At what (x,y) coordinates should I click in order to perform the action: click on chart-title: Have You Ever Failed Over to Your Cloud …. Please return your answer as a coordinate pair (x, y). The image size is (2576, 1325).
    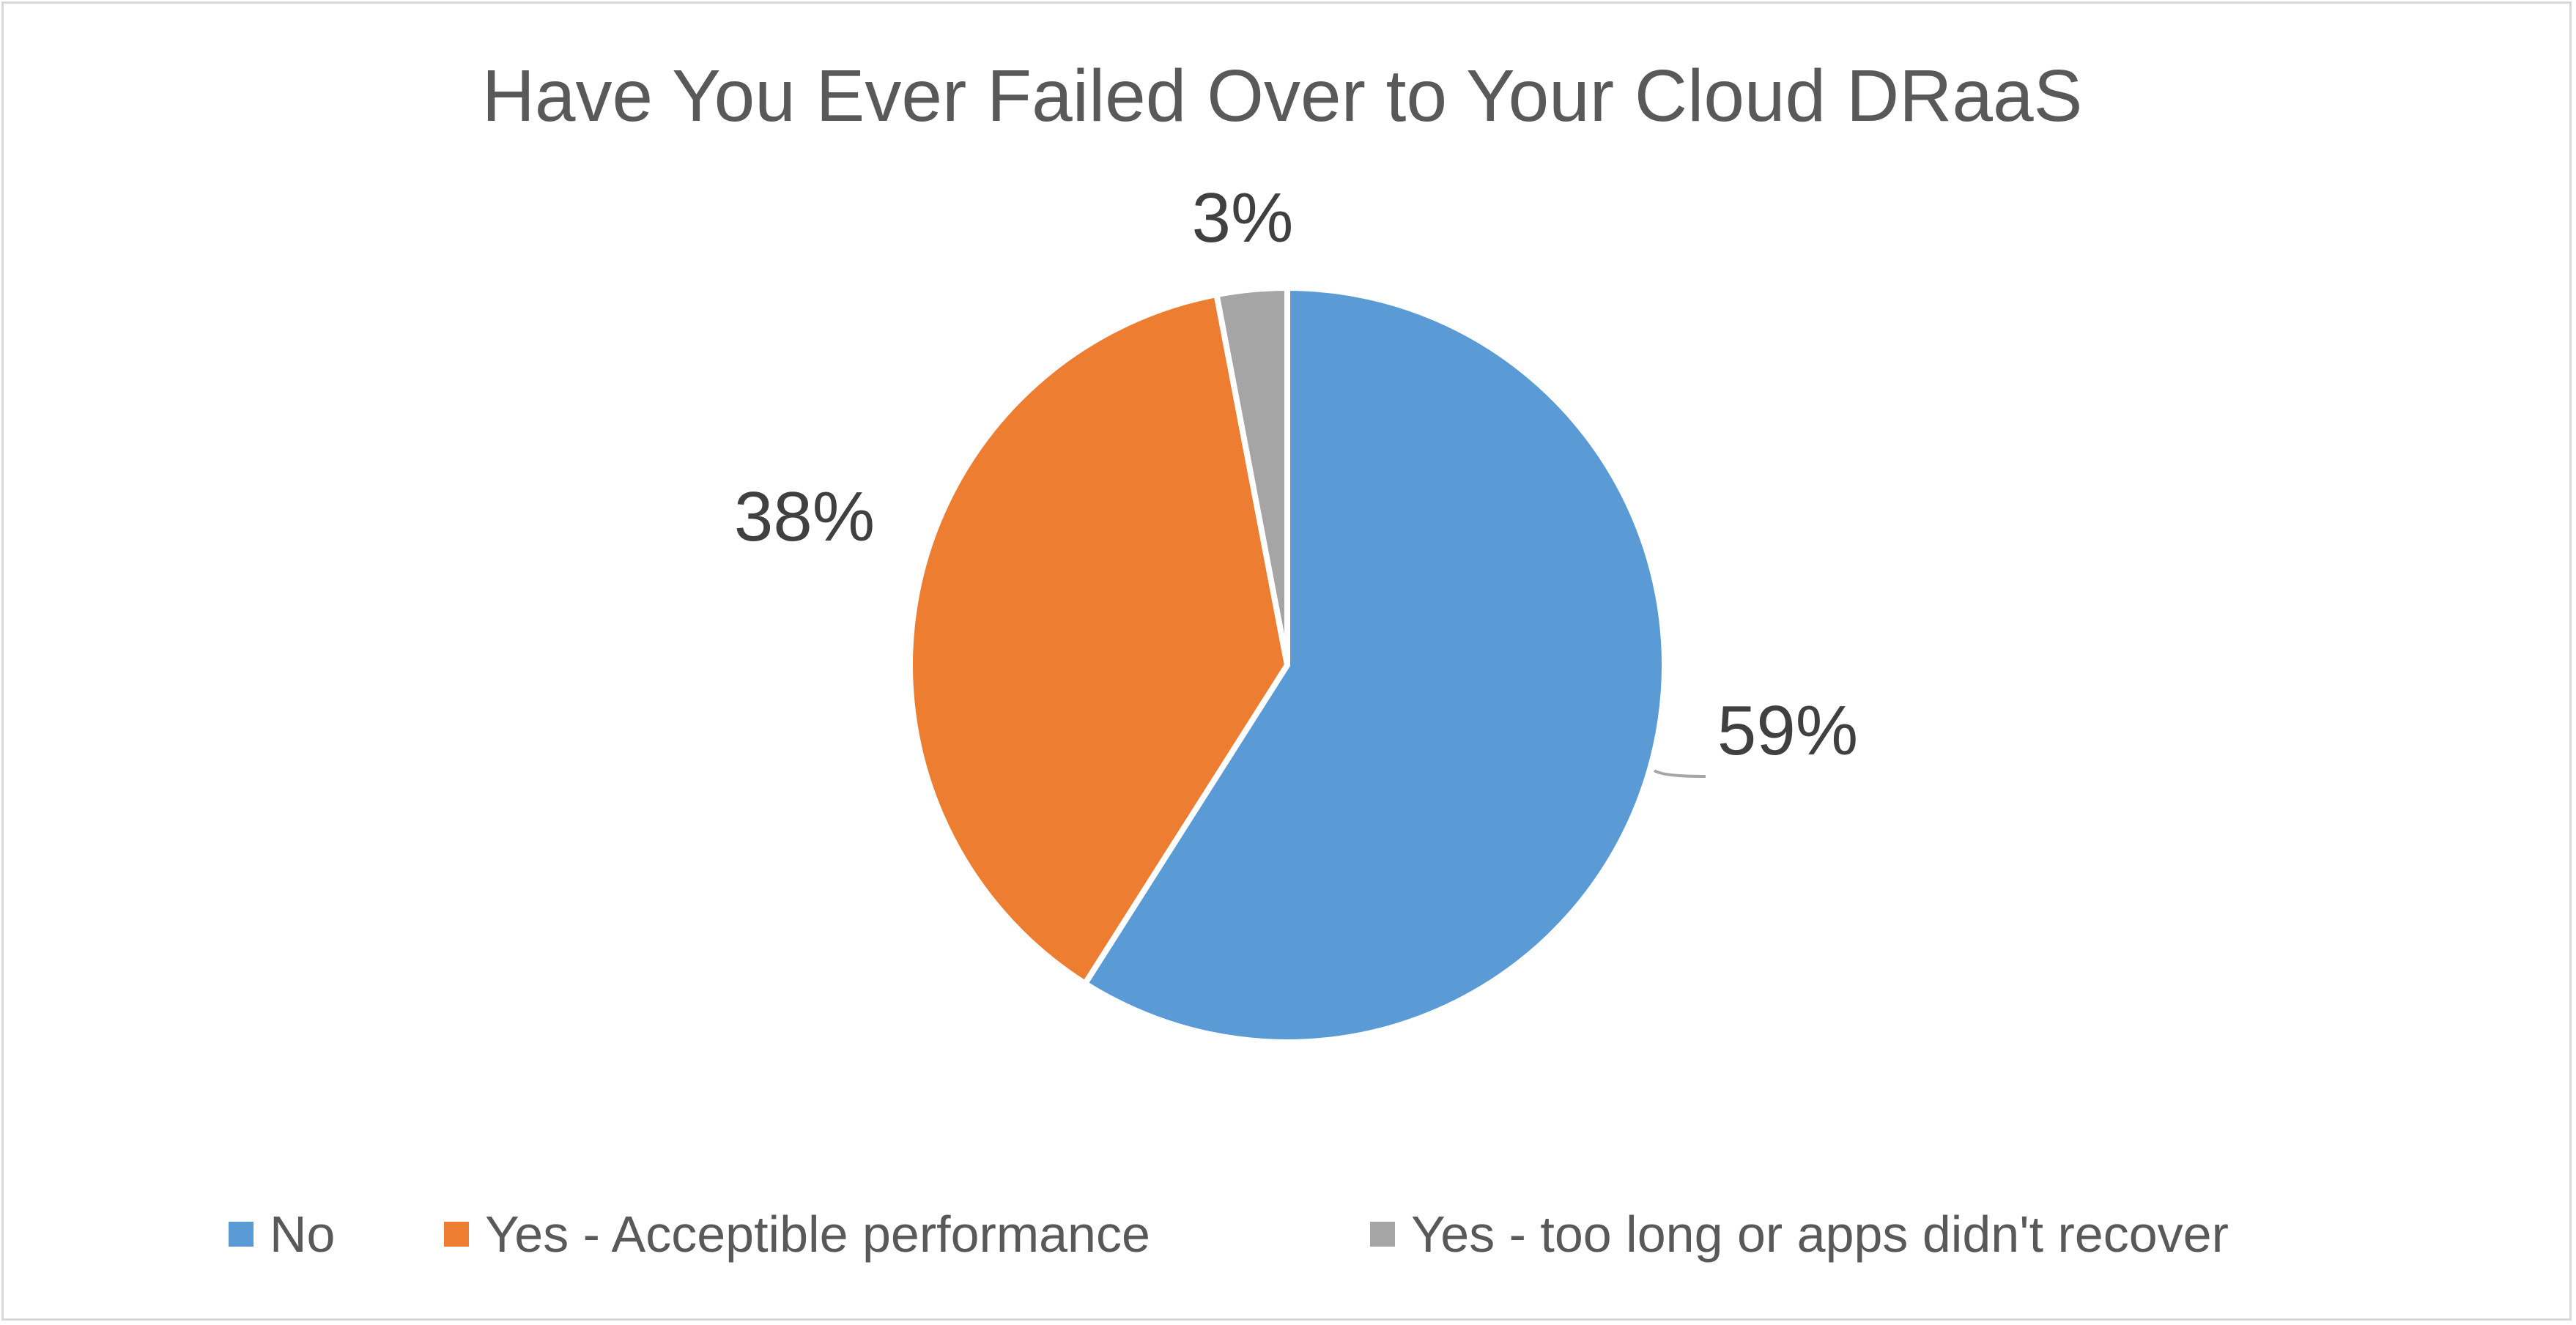
    Looking at the image, I should click on (1282, 96).